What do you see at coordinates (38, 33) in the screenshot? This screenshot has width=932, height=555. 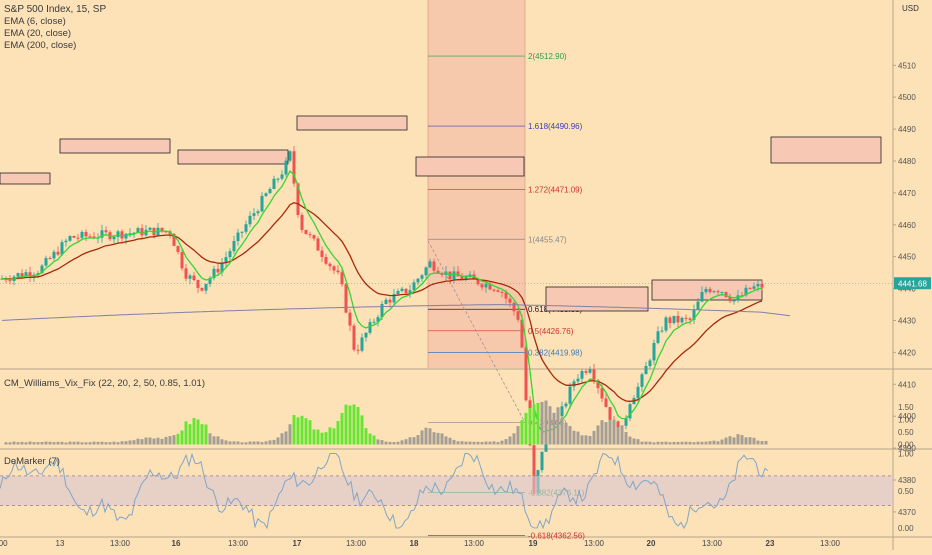 I see `ema20-legend: EMA (20, close)` at bounding box center [38, 33].